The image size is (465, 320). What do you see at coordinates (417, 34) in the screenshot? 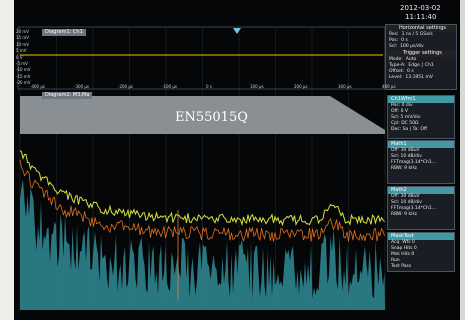
I see `setting-text: 1 ns / 5 GSa/s` at bounding box center [417, 34].